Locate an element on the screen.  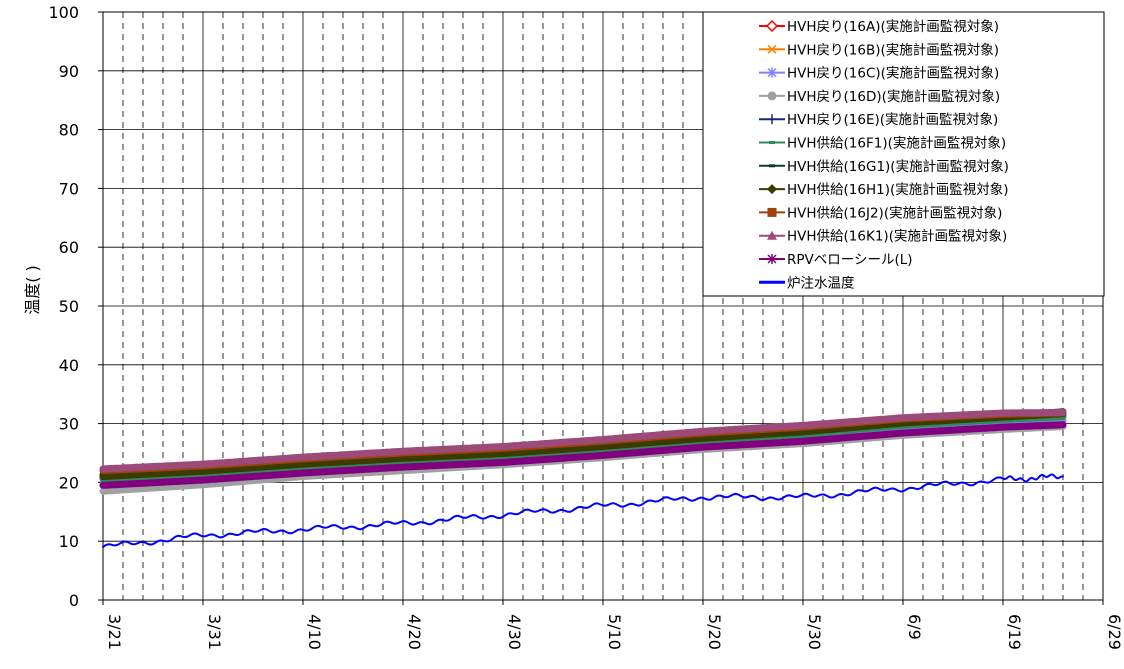
y-tick-label: 50 is located at coordinates (69, 306).